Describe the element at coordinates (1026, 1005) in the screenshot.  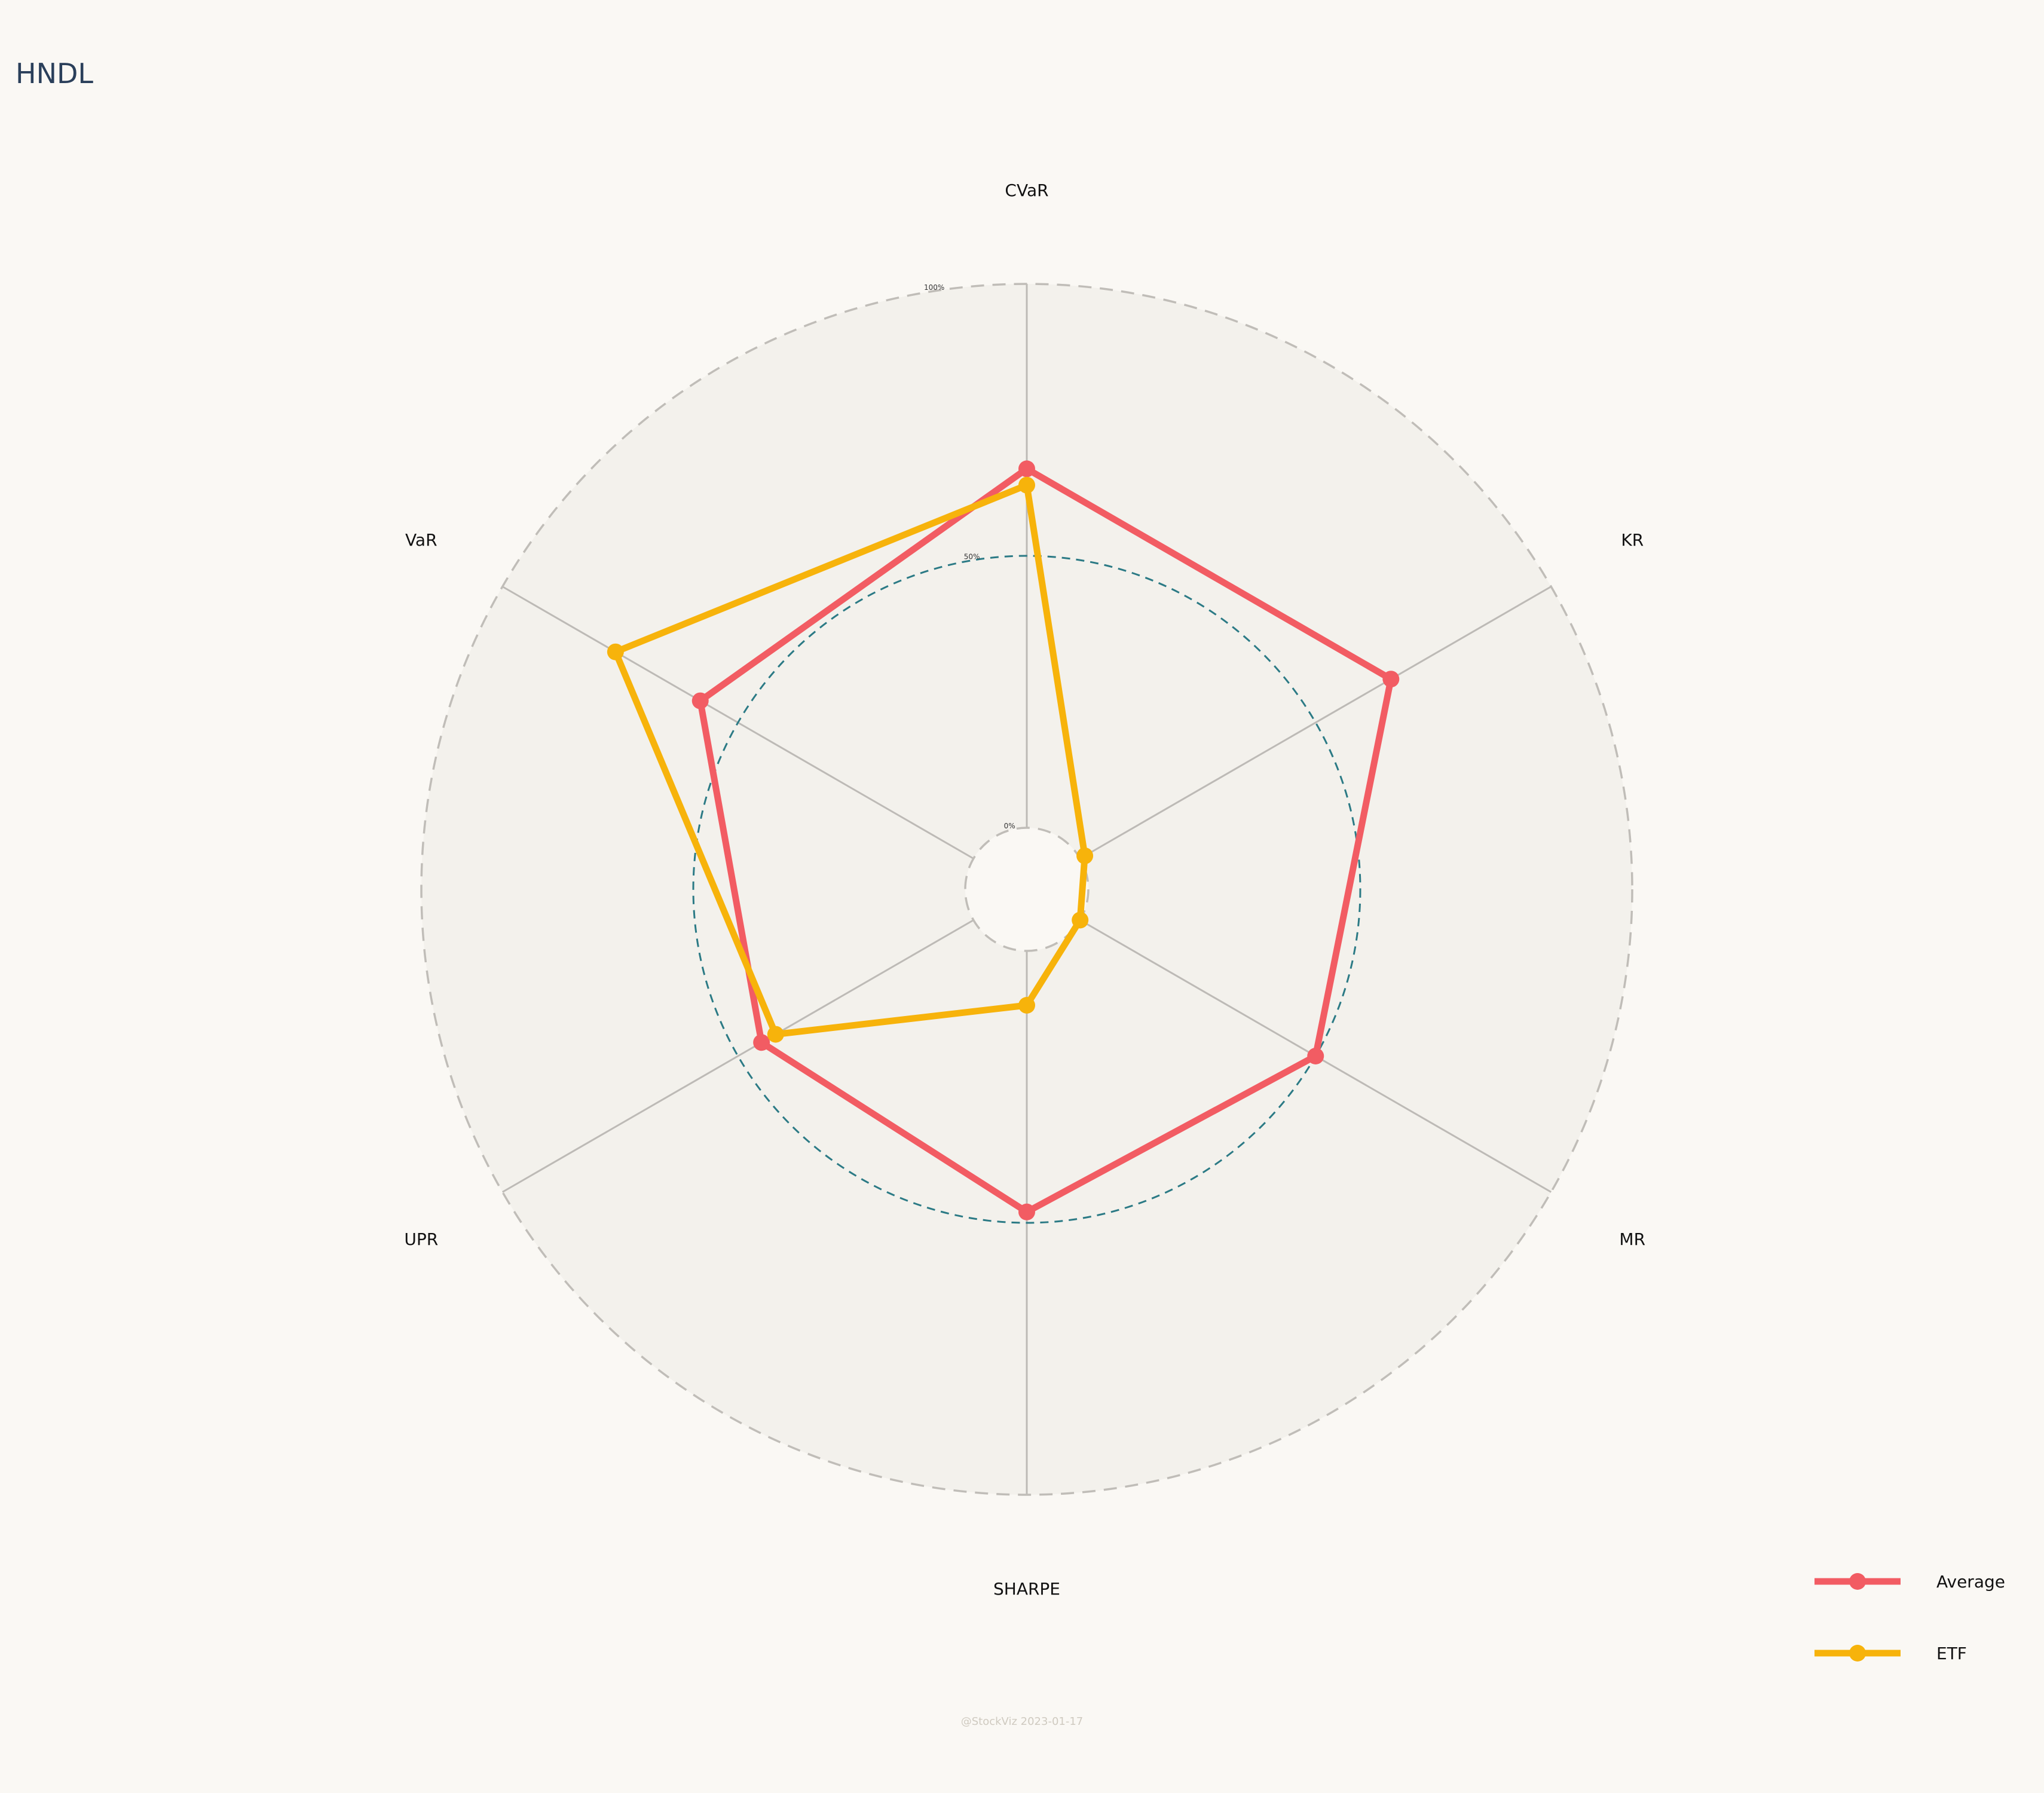
I see `series-point-etf-sharpe` at that location.